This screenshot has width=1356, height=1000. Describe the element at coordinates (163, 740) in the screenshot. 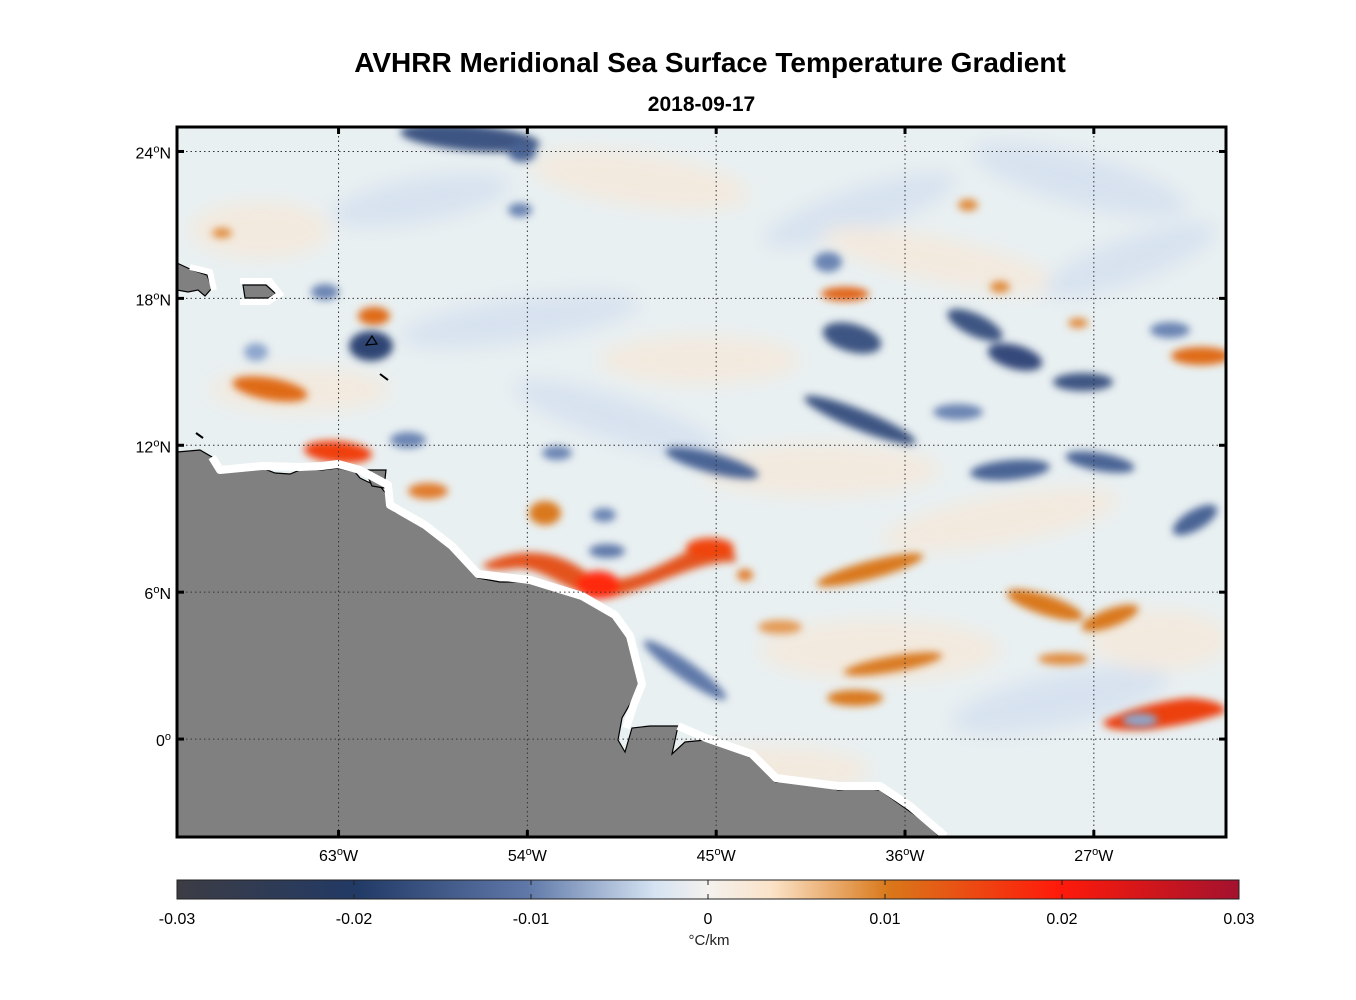

I see `lat-tick-label: 0o` at that location.